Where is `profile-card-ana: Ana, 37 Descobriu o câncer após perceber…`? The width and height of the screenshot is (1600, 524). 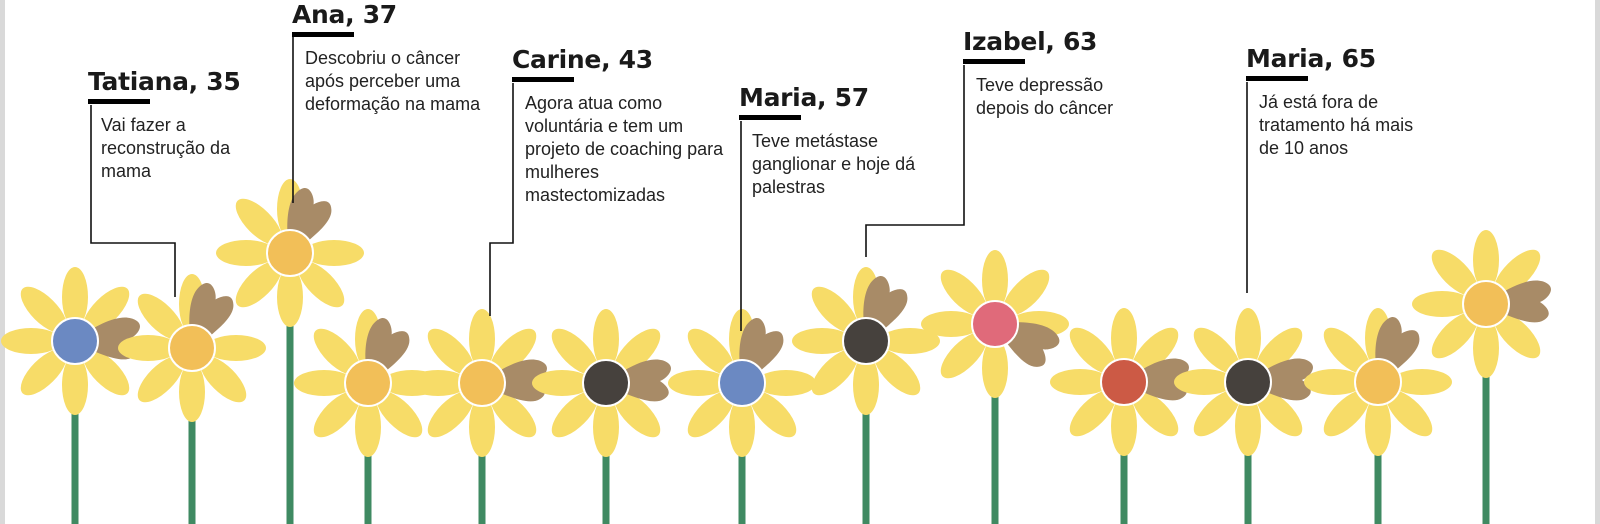
profile-card-ana: Ana, 37 Descobriu o câncer após perceber… is located at coordinates (399, 58).